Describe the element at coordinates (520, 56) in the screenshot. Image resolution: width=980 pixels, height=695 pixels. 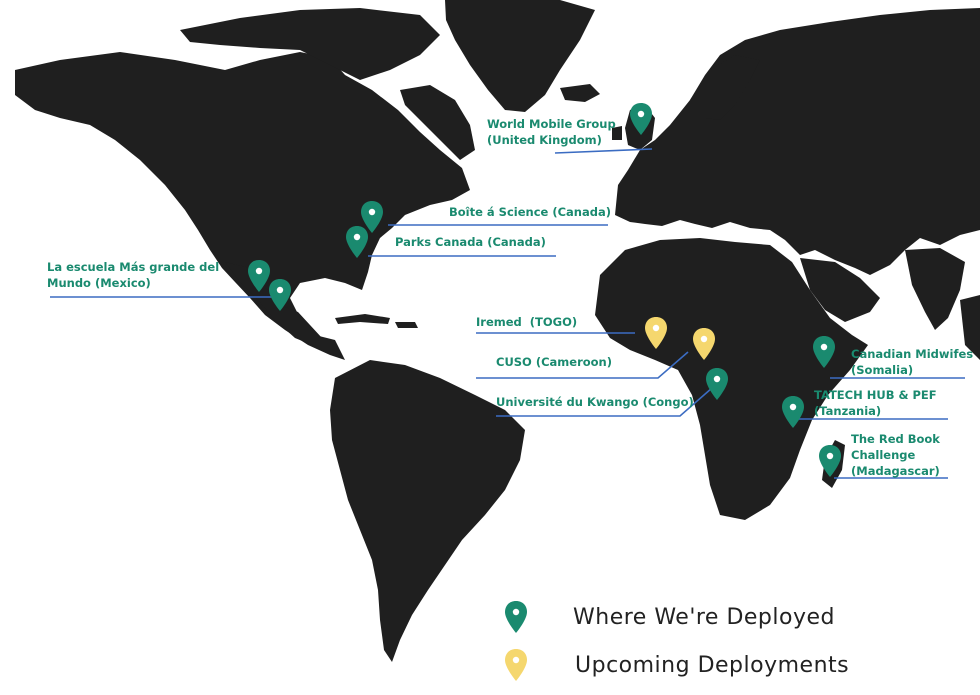
I see `greenland-landmass` at that location.